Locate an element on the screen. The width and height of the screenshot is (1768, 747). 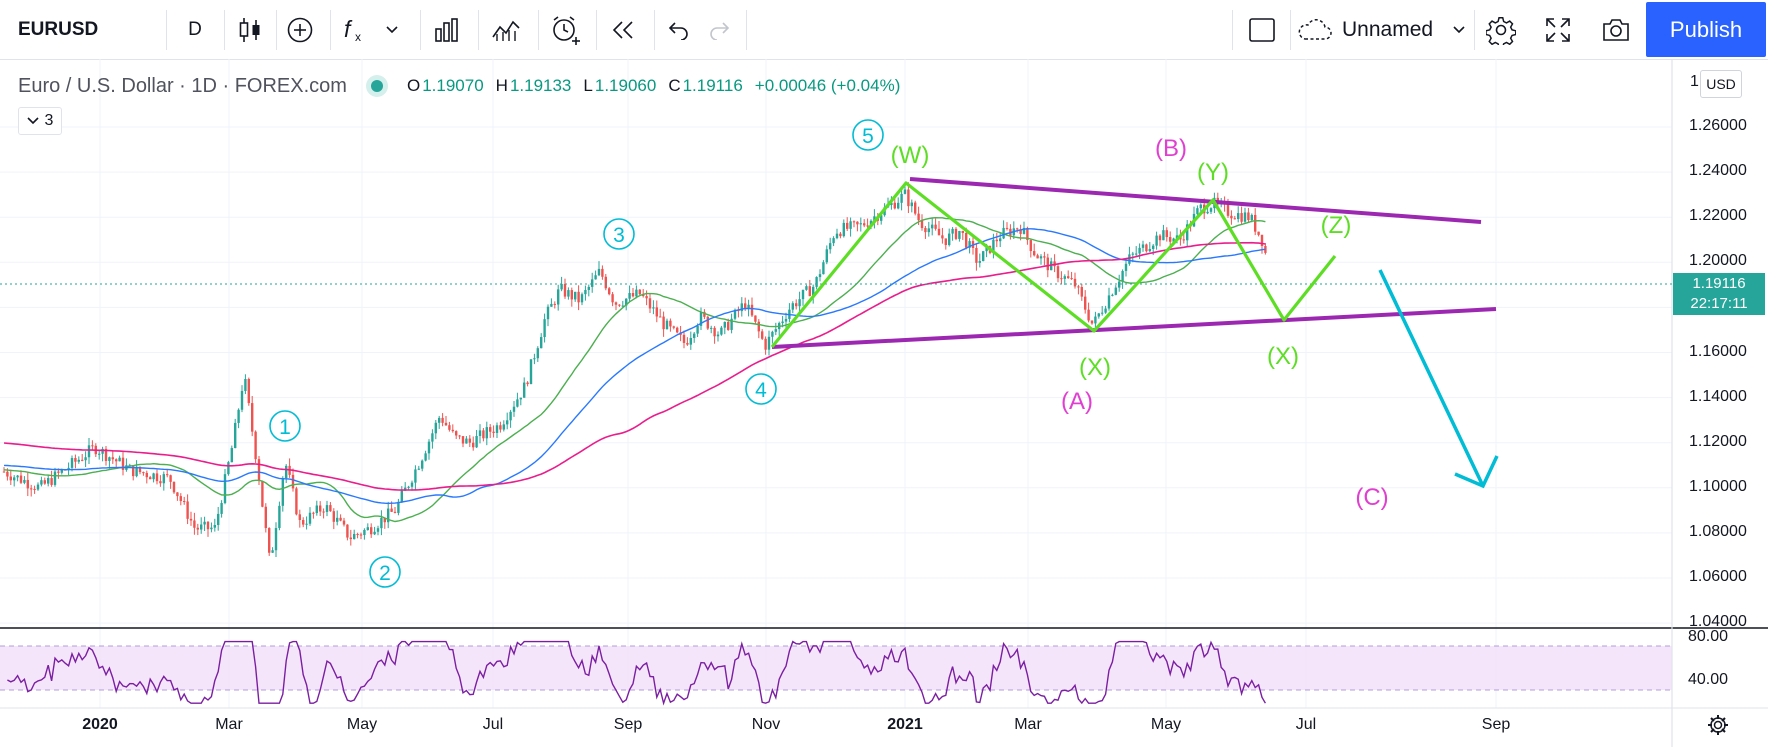
layout-button is located at coordinates (1262, 29).